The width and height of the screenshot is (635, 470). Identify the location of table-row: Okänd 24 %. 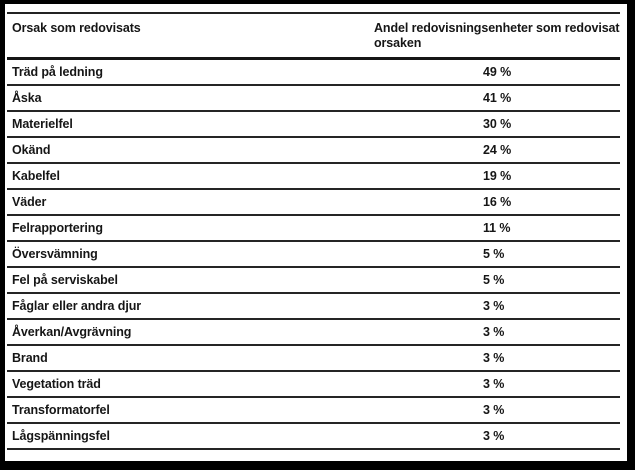
(313, 151).